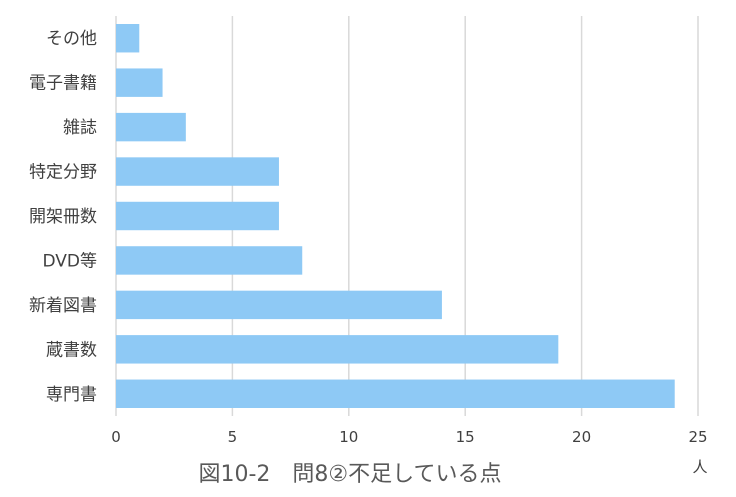  I want to click on chart-title: 図10-2 問8②不足している点, so click(350, 474).